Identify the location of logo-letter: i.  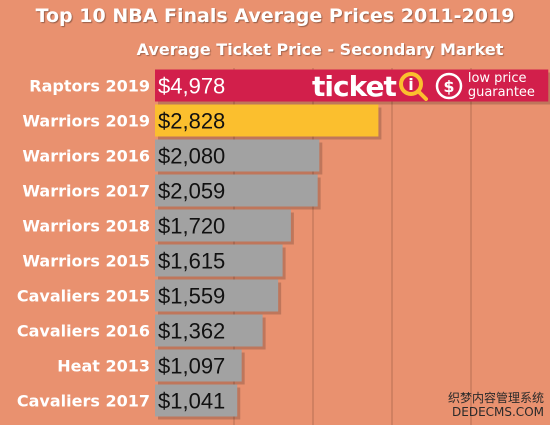
(410, 84).